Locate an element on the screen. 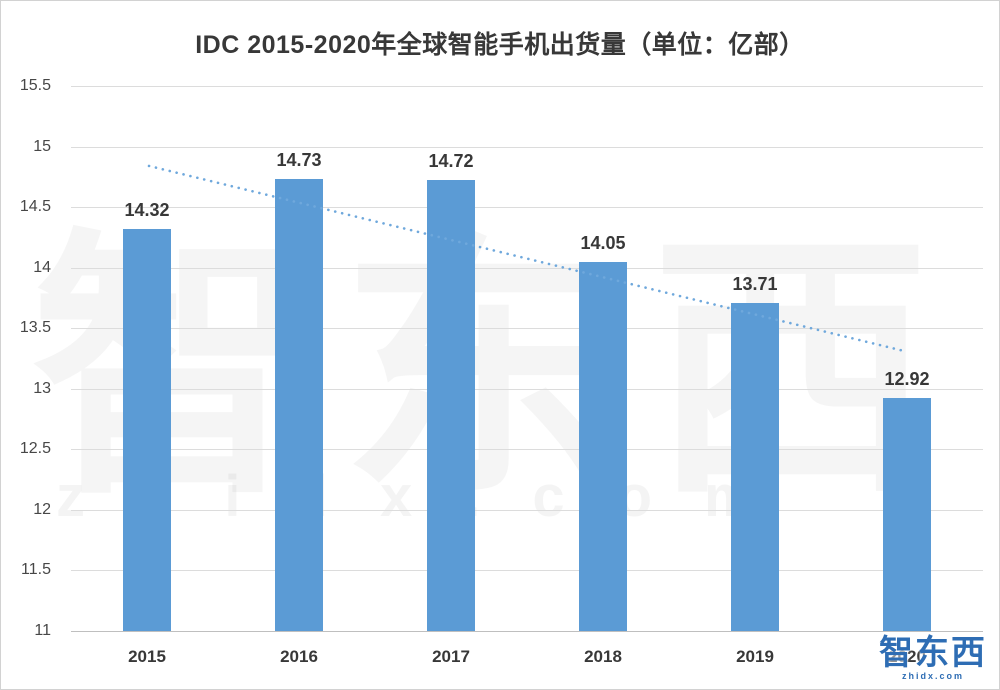  y-tick-label: 15 is located at coordinates (42, 146).